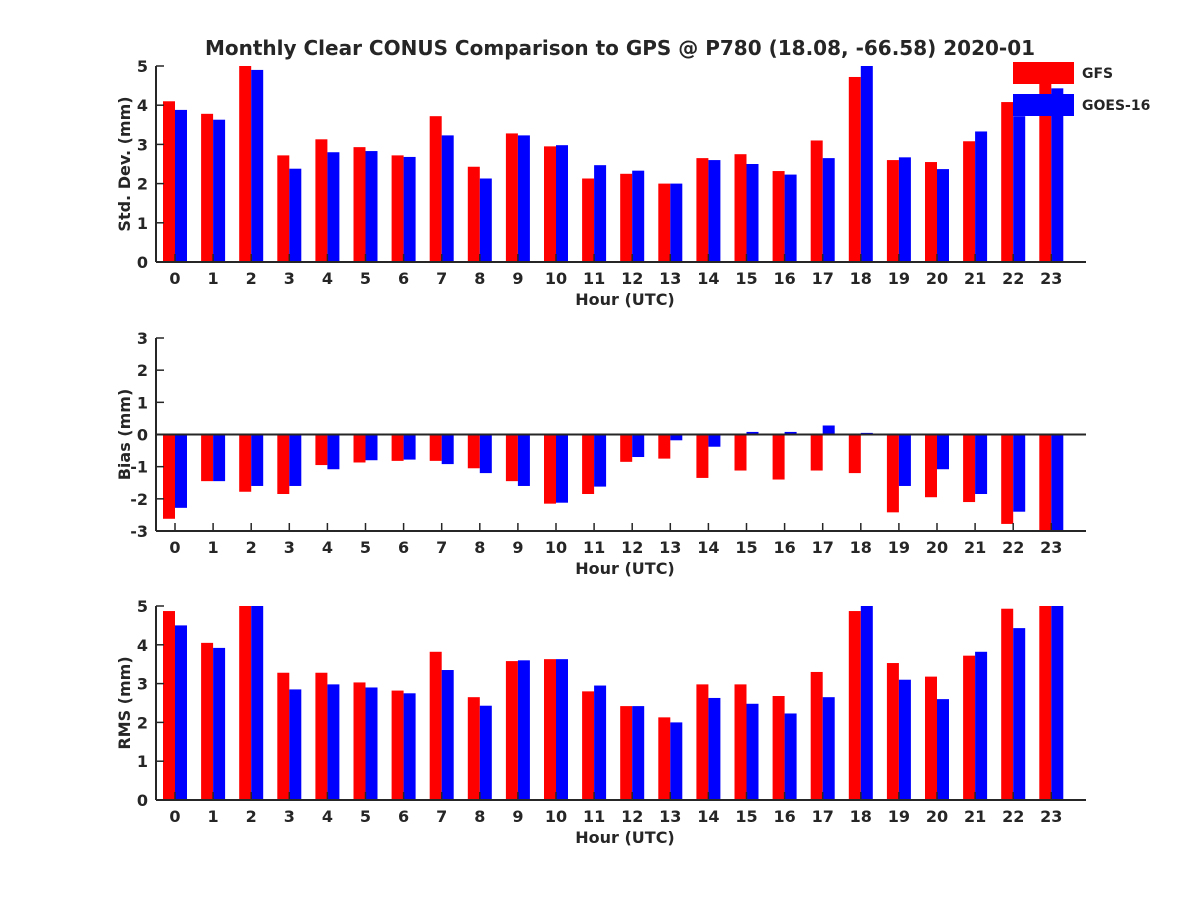 This screenshot has height=900, width=1200. Describe the element at coordinates (550, 729) in the screenshot. I see `bar-gfs-panel3-hour10` at that location.